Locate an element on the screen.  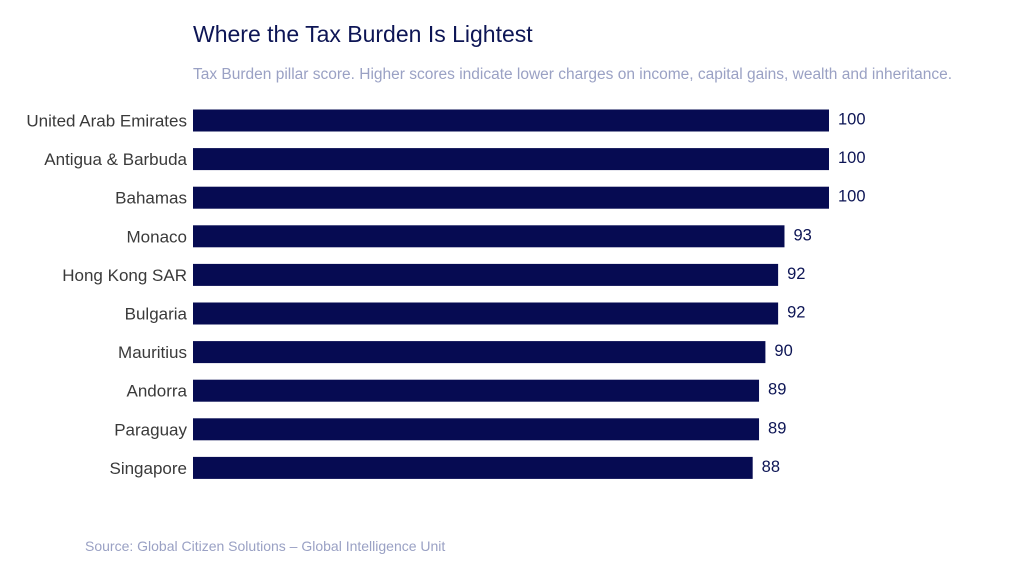
category-label: Monaco is located at coordinates (157, 236).